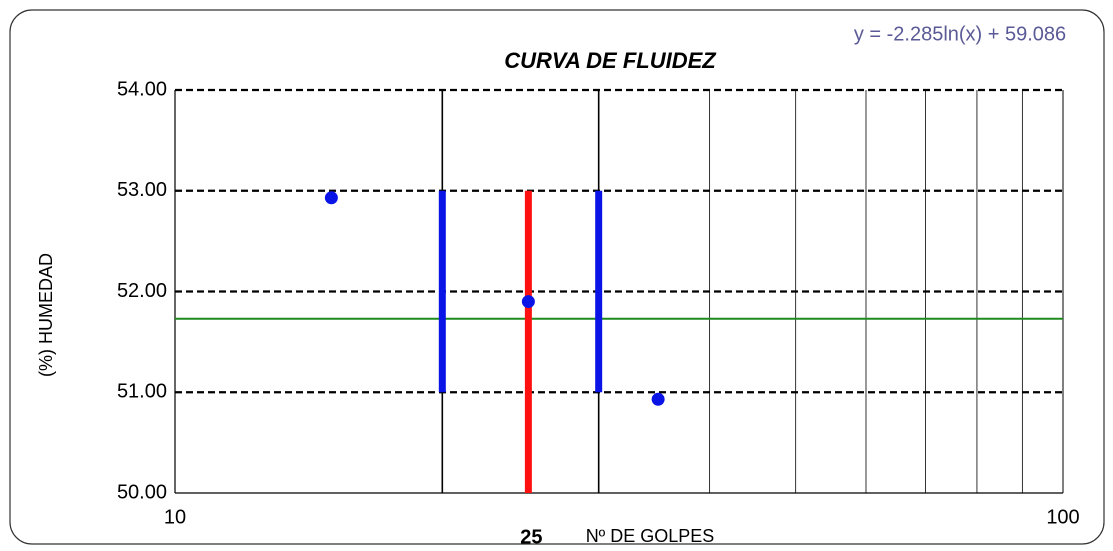 This screenshot has width=1113, height=551. Describe the element at coordinates (46, 315) in the screenshot. I see `y-axis-label: (%) HUMEDAD` at that location.